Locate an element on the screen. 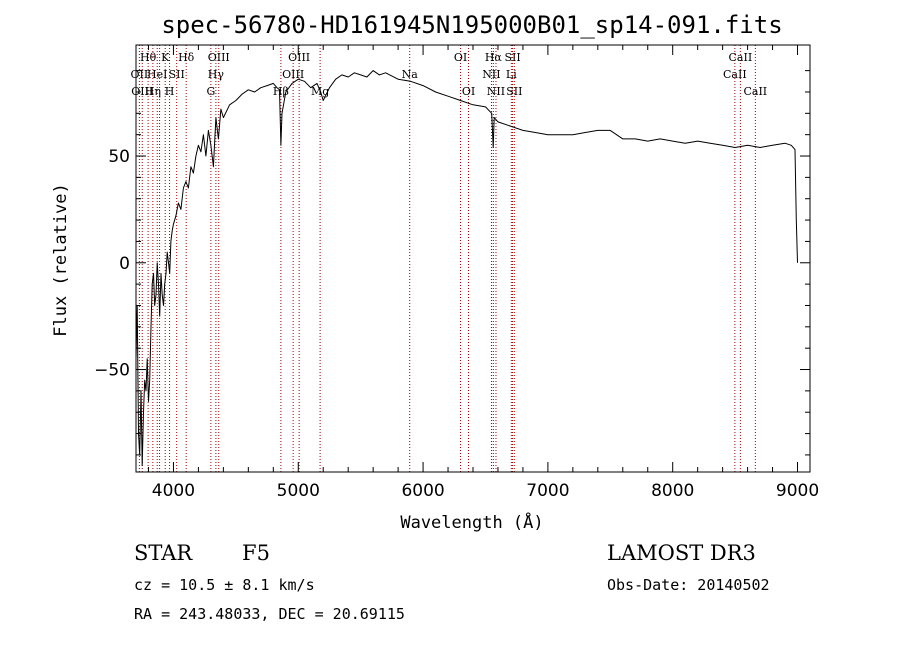 This screenshot has height=649, width=900. y-tick-label: −50 is located at coordinates (112, 371).